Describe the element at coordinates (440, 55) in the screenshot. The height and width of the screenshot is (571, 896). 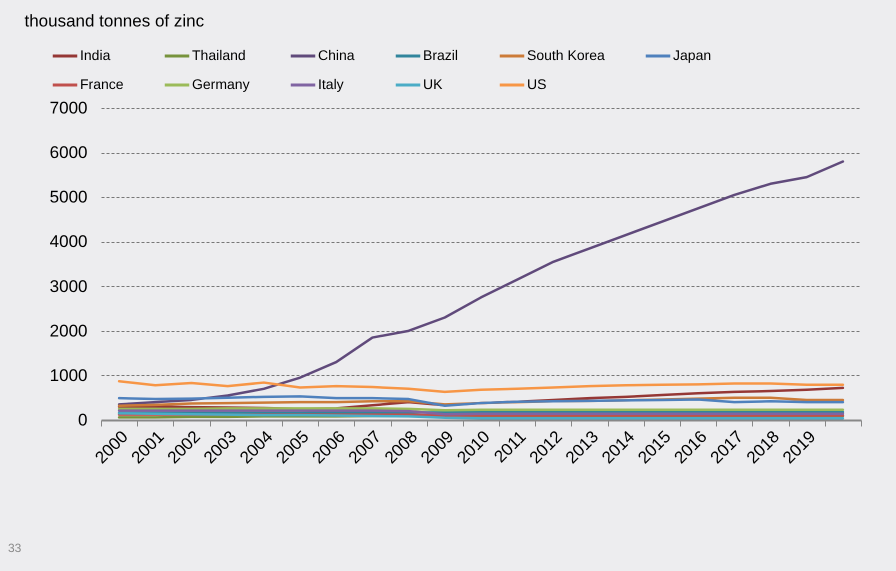
I see `legend-label: Brazil` at that location.